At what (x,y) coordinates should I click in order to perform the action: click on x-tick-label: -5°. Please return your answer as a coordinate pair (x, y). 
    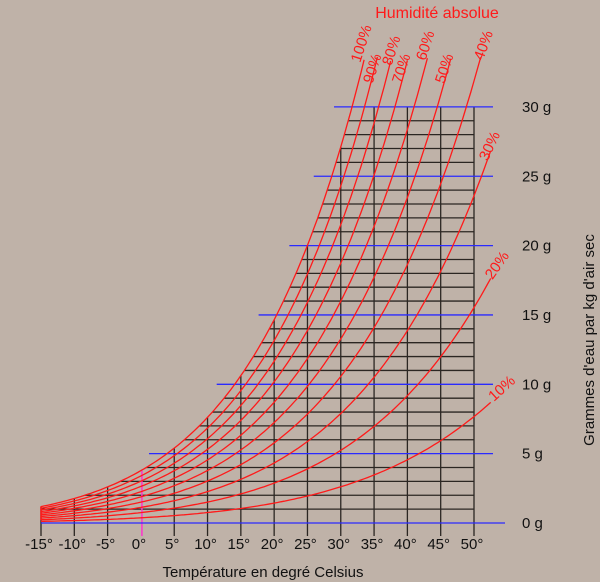
    Looking at the image, I should click on (105, 544).